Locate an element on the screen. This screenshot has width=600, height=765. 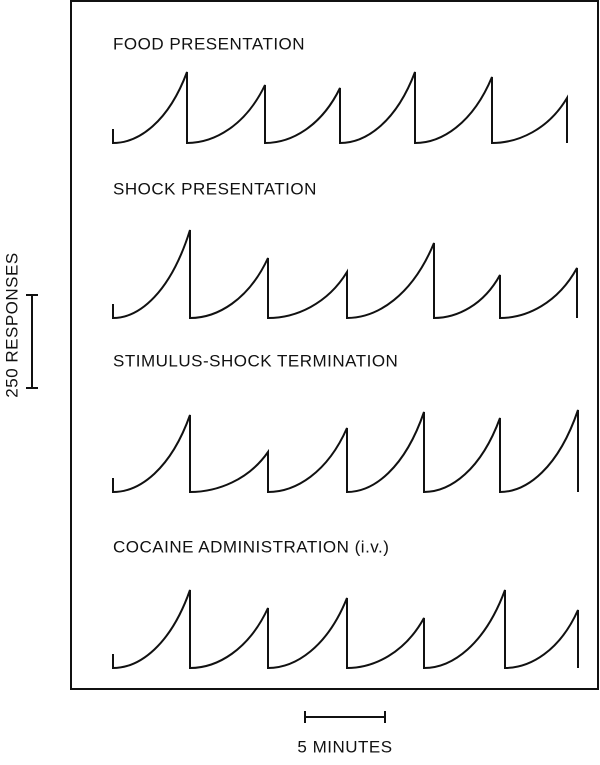
x-scale-bar is located at coordinates (345, 717).